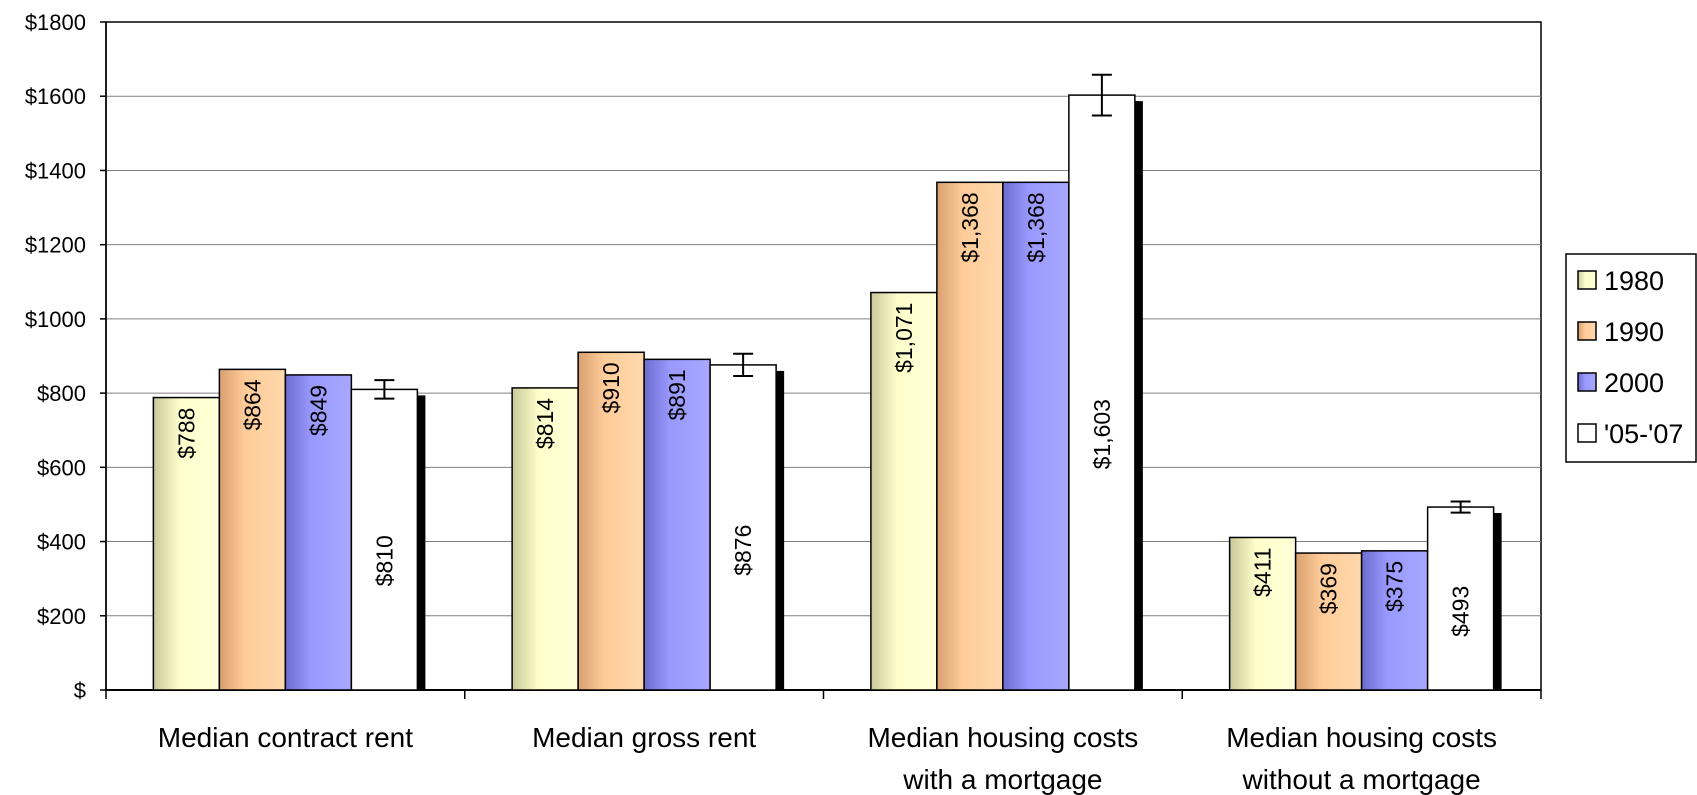  Describe the element at coordinates (1631, 358) in the screenshot. I see `legend: 1980 1990 2000 '05-'07` at that location.